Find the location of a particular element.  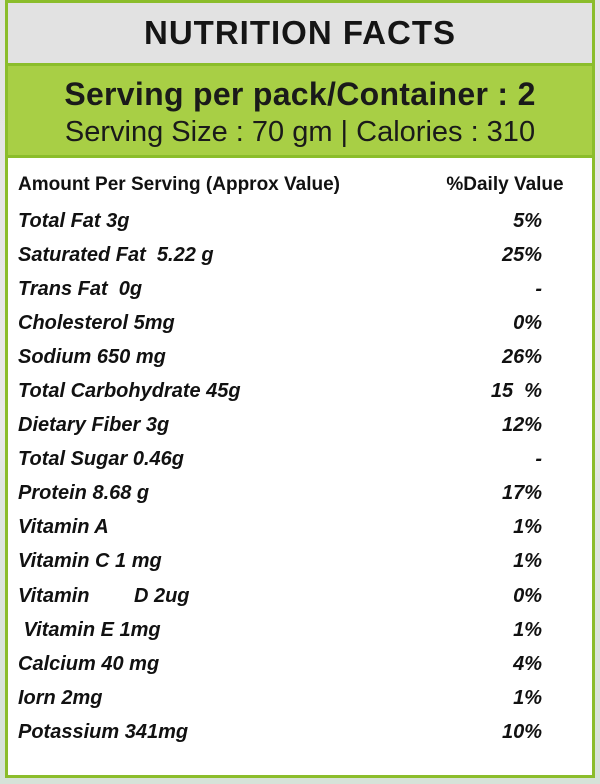

nutrient-name: Trans Fat 0g is located at coordinates (80, 288).